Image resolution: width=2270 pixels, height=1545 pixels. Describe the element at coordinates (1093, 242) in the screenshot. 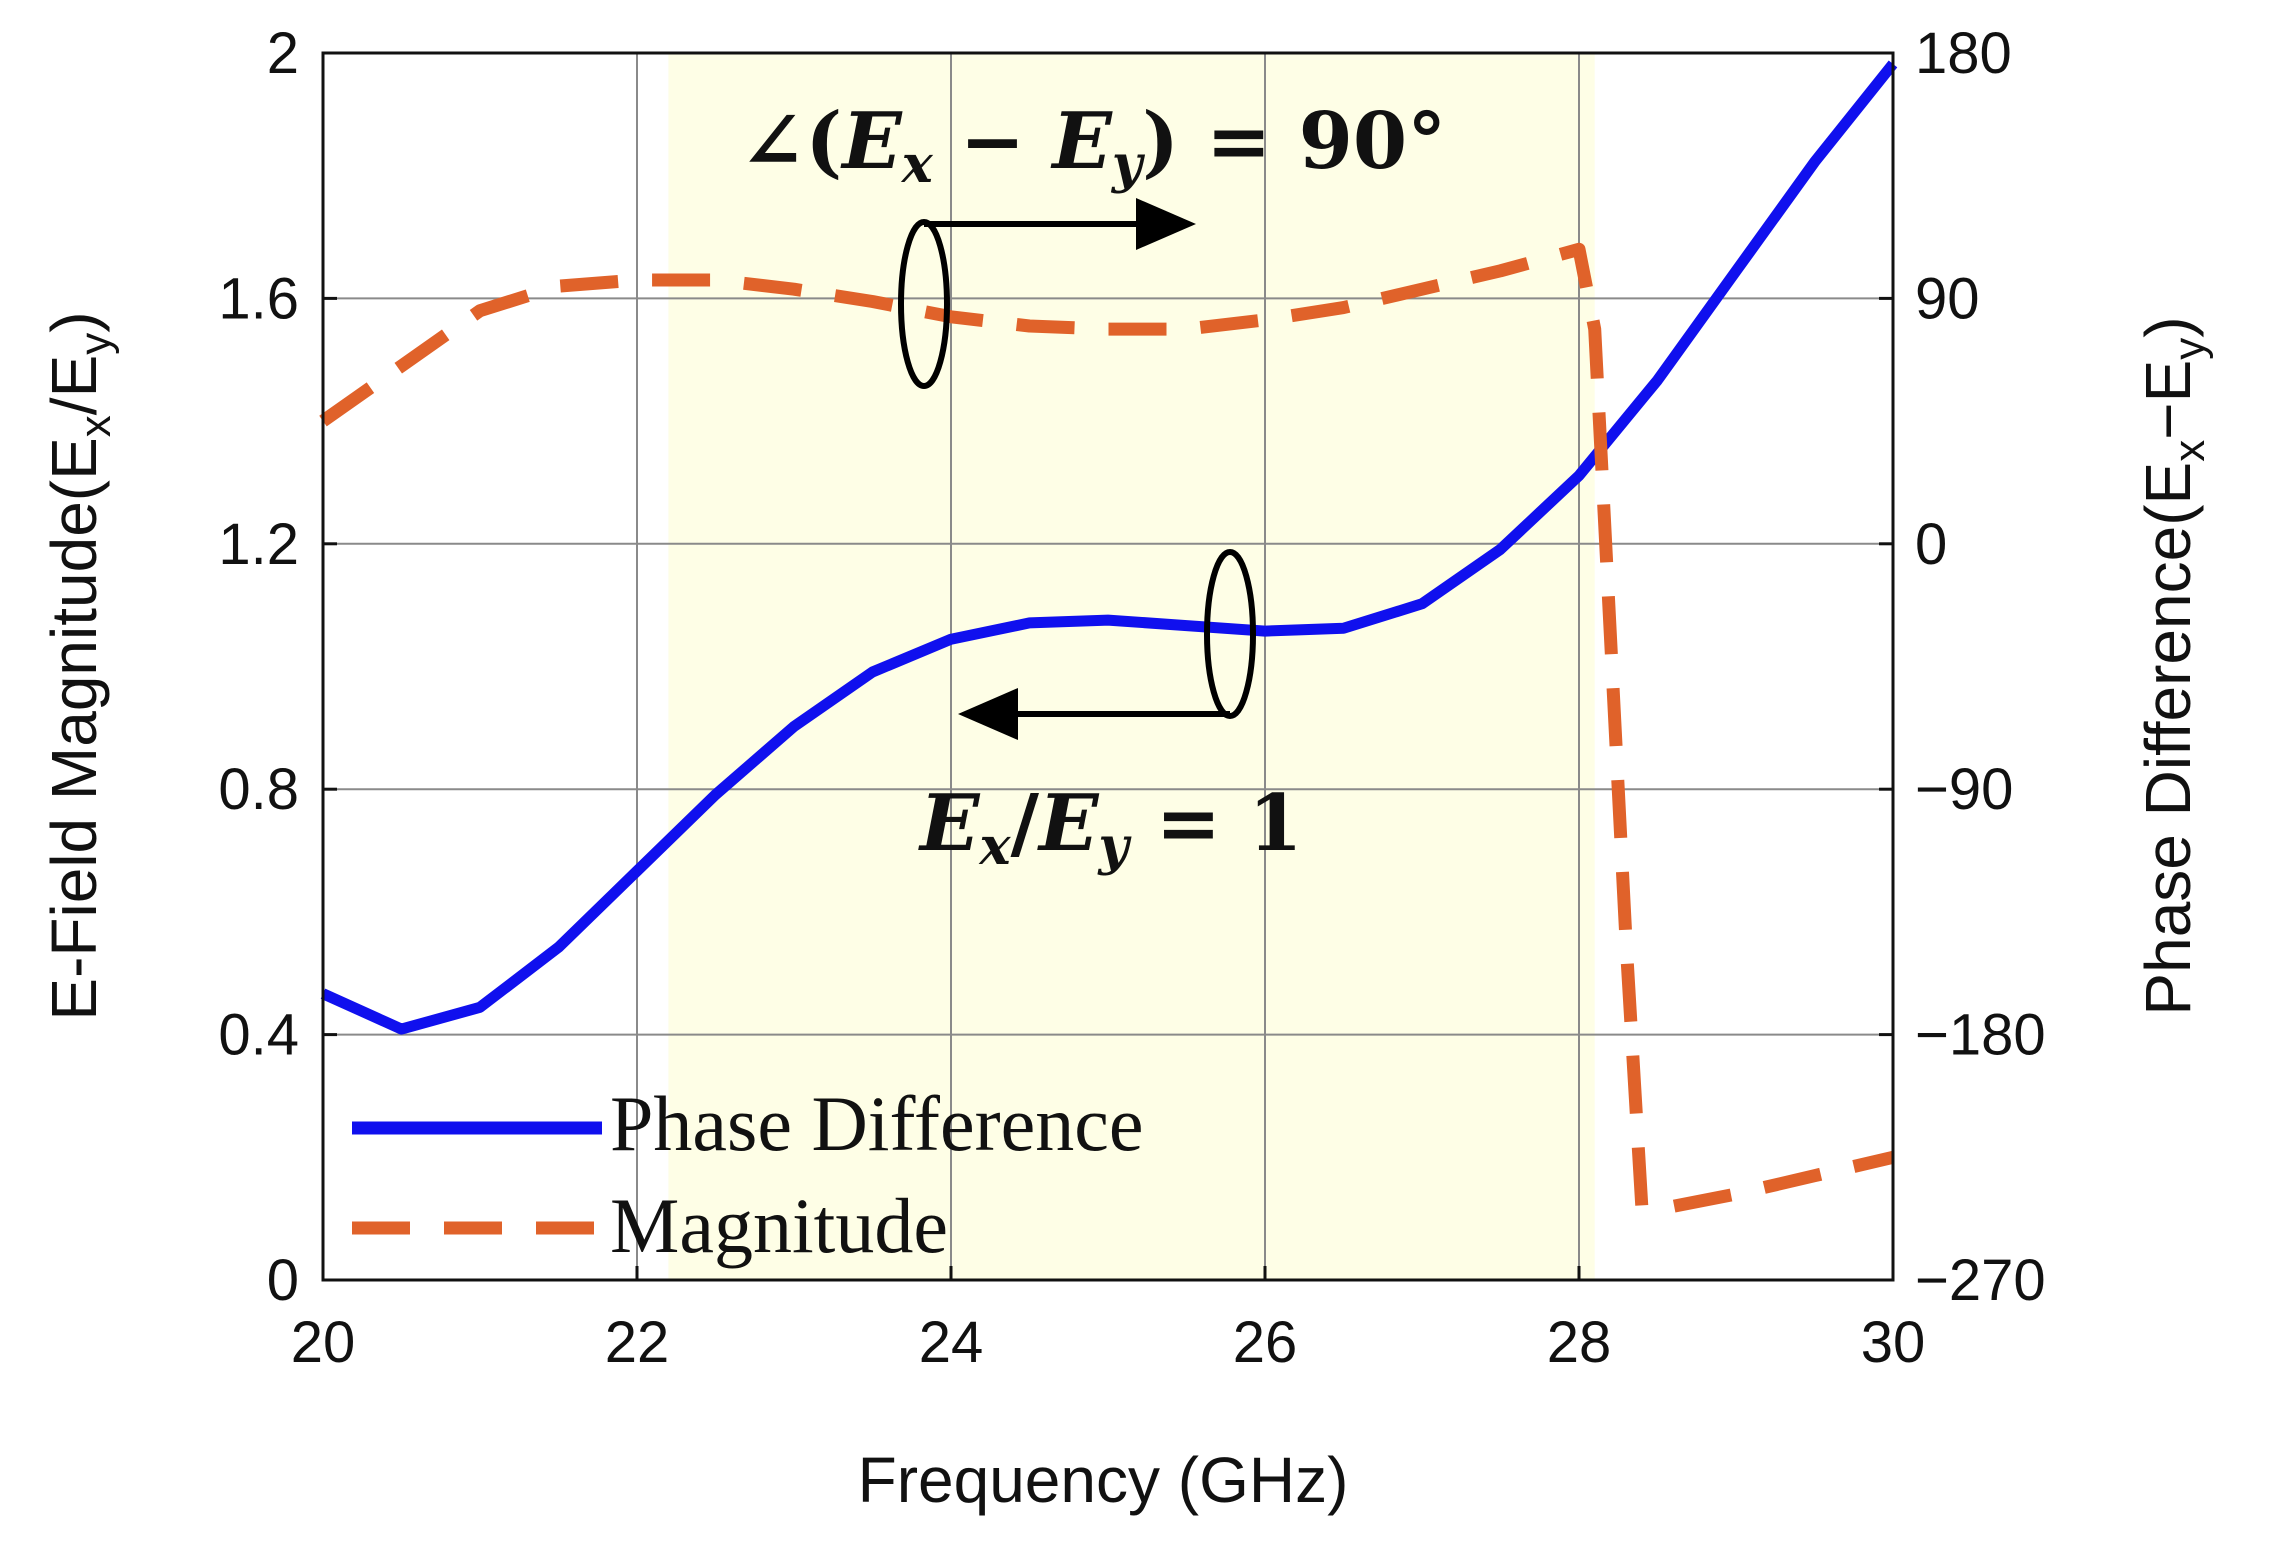

I see `annotation-phase-difference: ∠(Ex − Ey) = 90°` at that location.